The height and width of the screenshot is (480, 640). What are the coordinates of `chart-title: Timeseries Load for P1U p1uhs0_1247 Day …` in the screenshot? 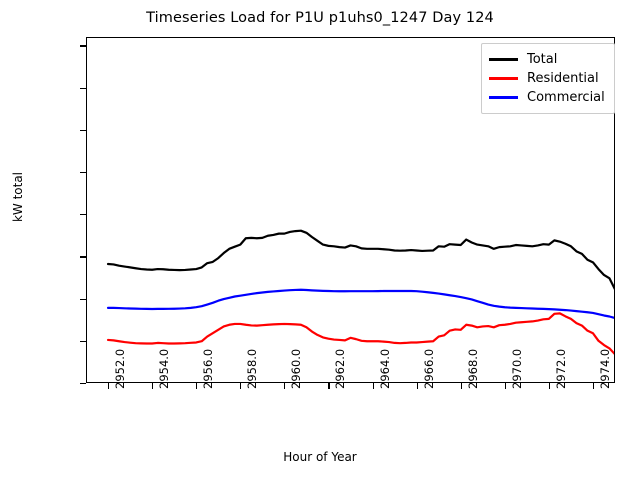 It's located at (320, 18).